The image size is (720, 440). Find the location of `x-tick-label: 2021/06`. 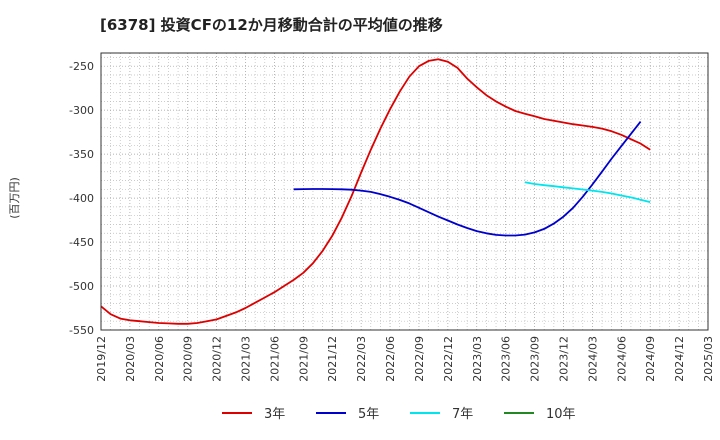

x-tick-label: 2021/06 is located at coordinates (274, 359).